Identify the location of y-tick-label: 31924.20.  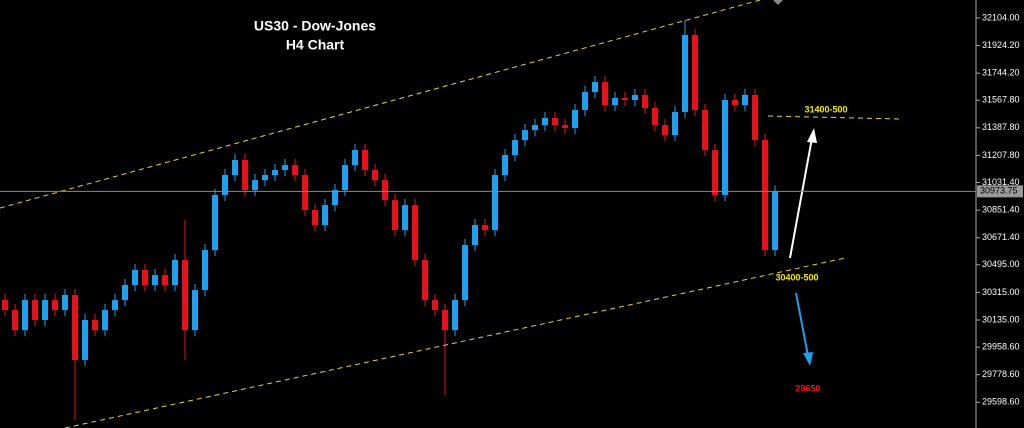
(1001, 45).